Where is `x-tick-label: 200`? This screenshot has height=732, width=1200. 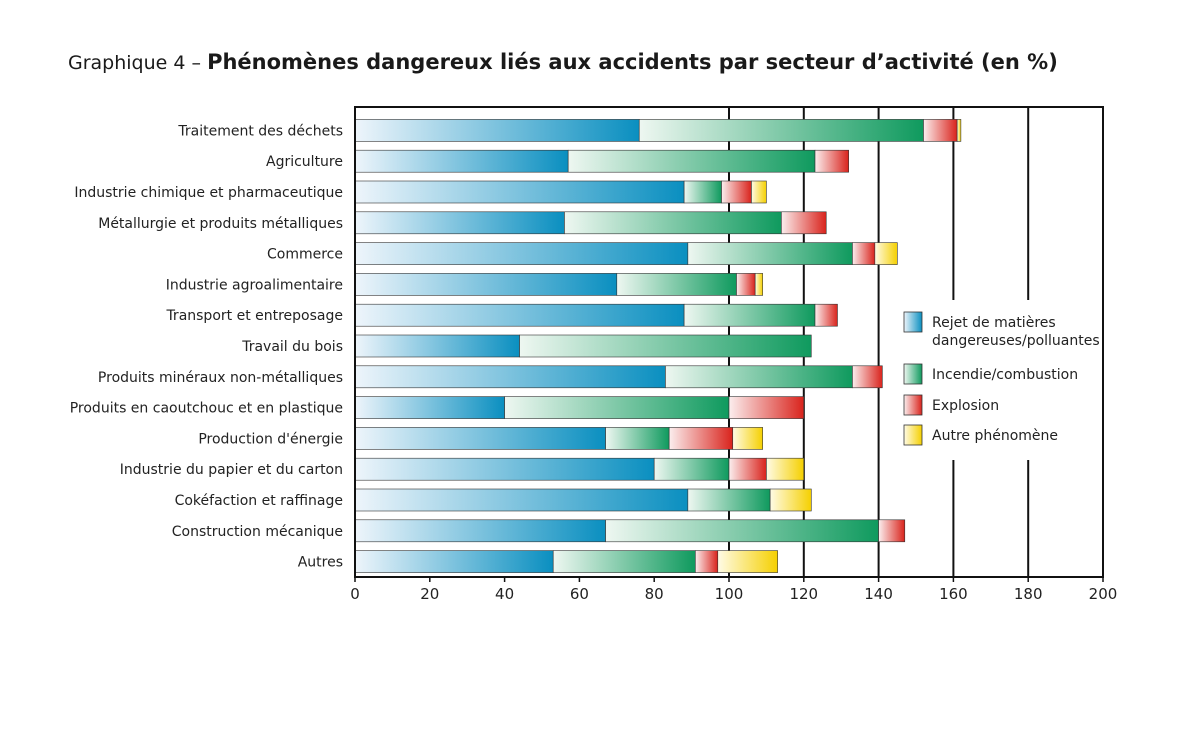
x-tick-label: 200 is located at coordinates (1103, 594).